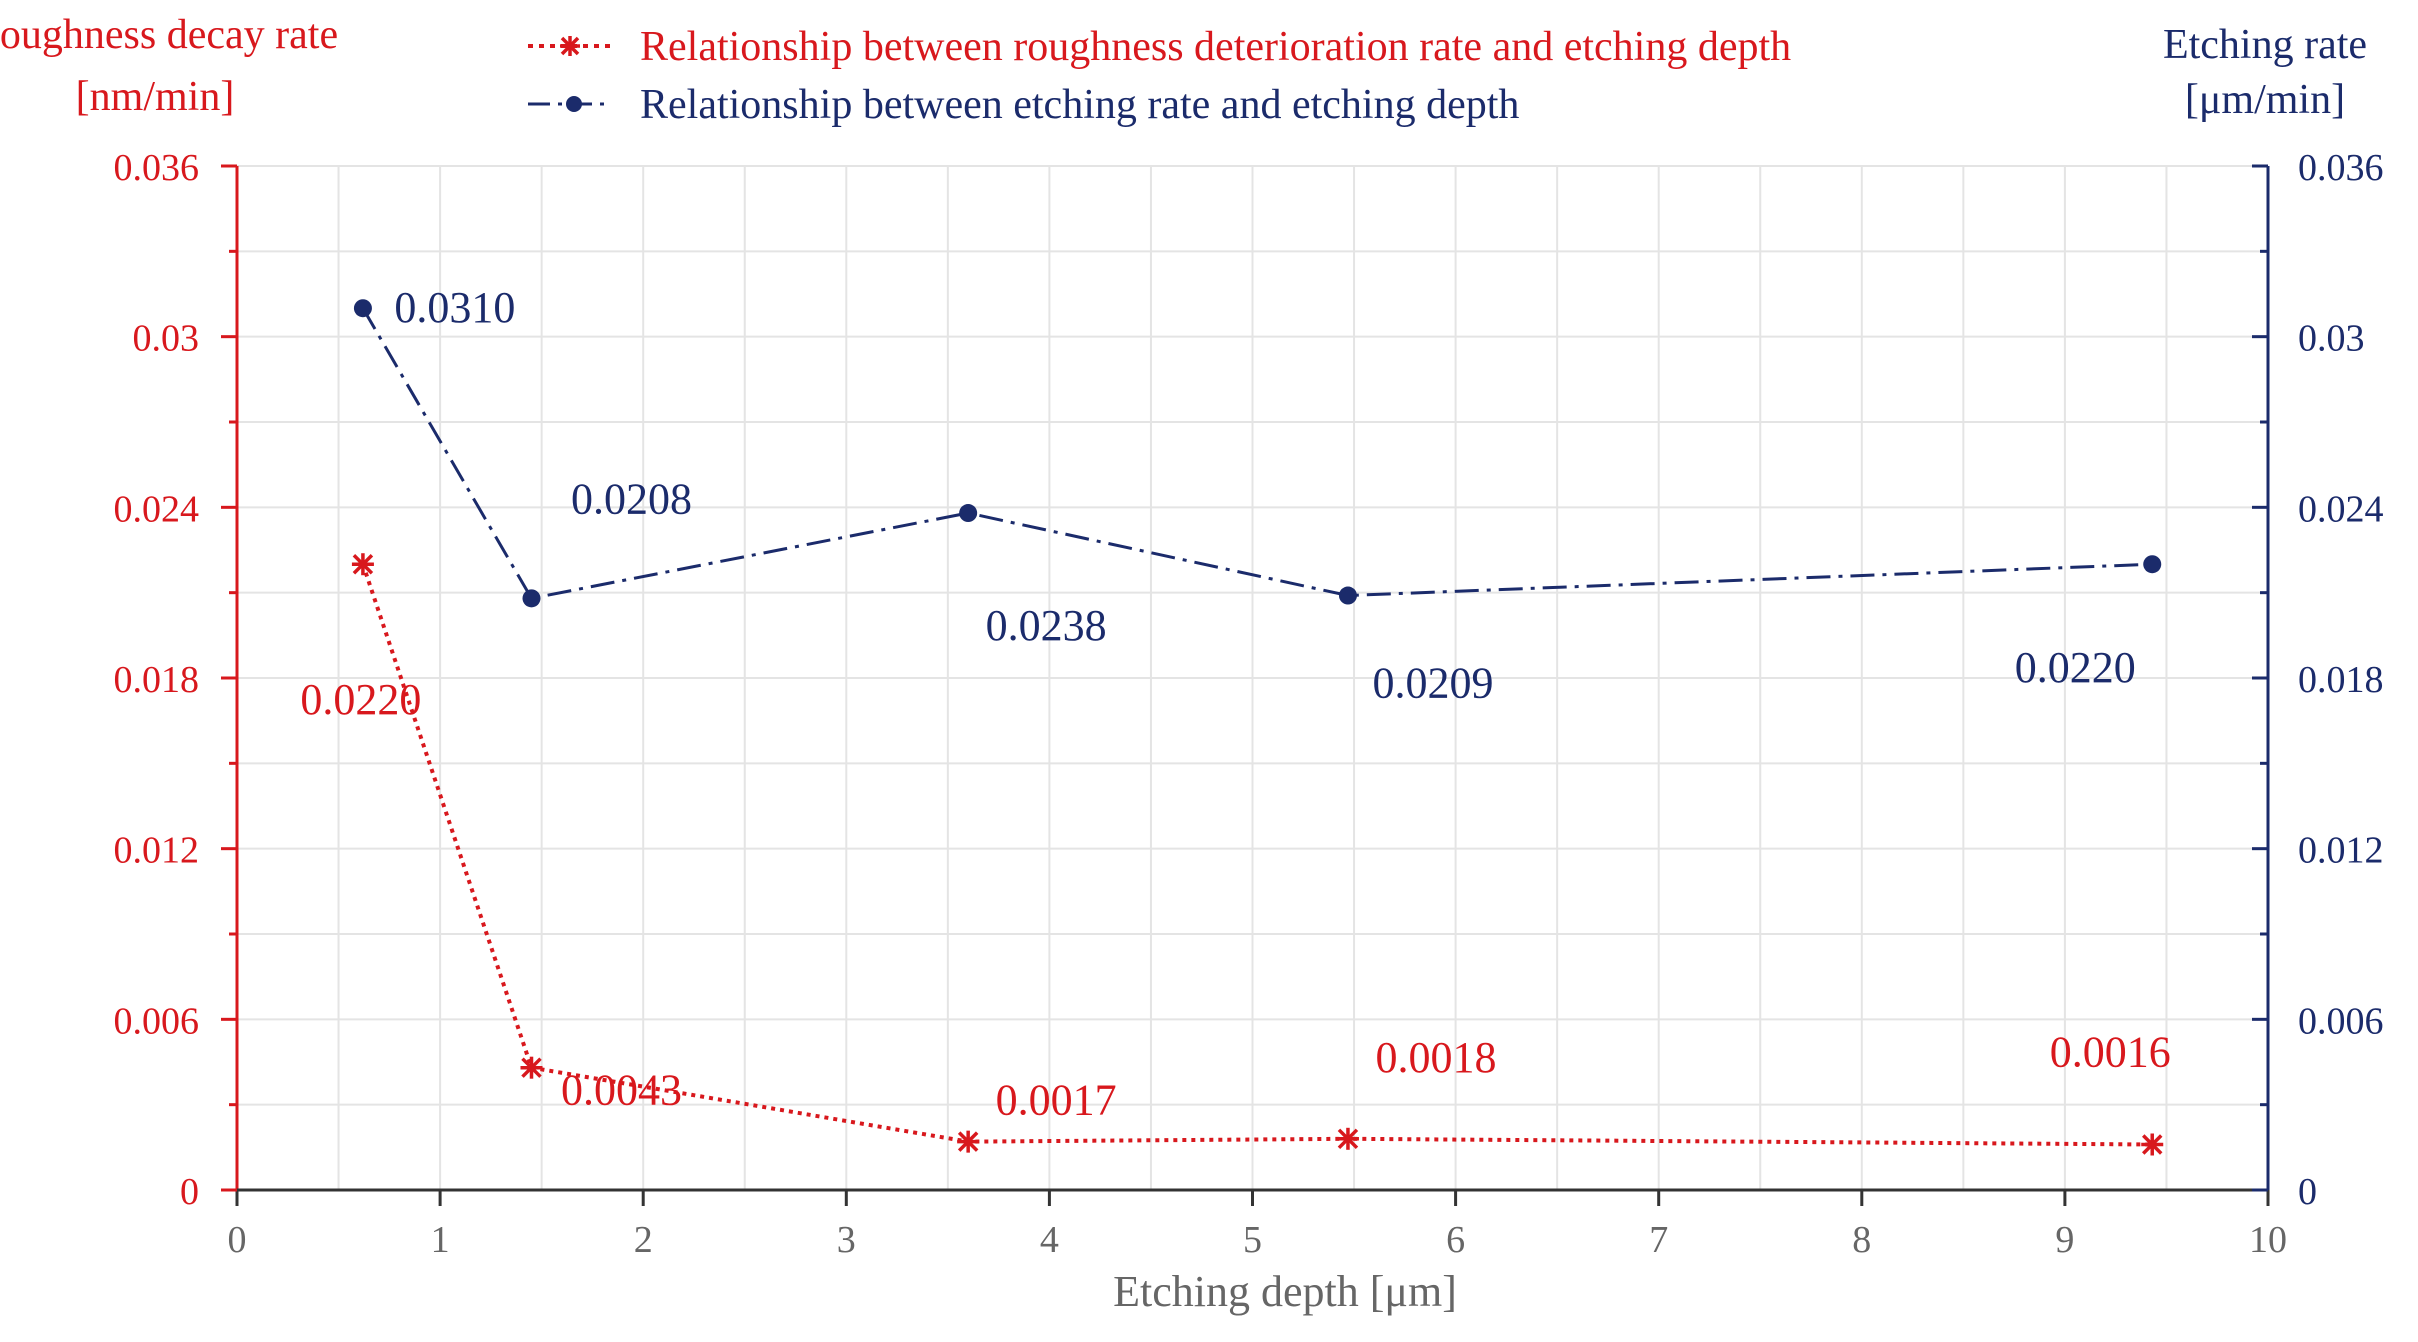 Image resolution: width=2418 pixels, height=1342 pixels. I want to click on x-tick-label: 6, so click(1455, 1240).